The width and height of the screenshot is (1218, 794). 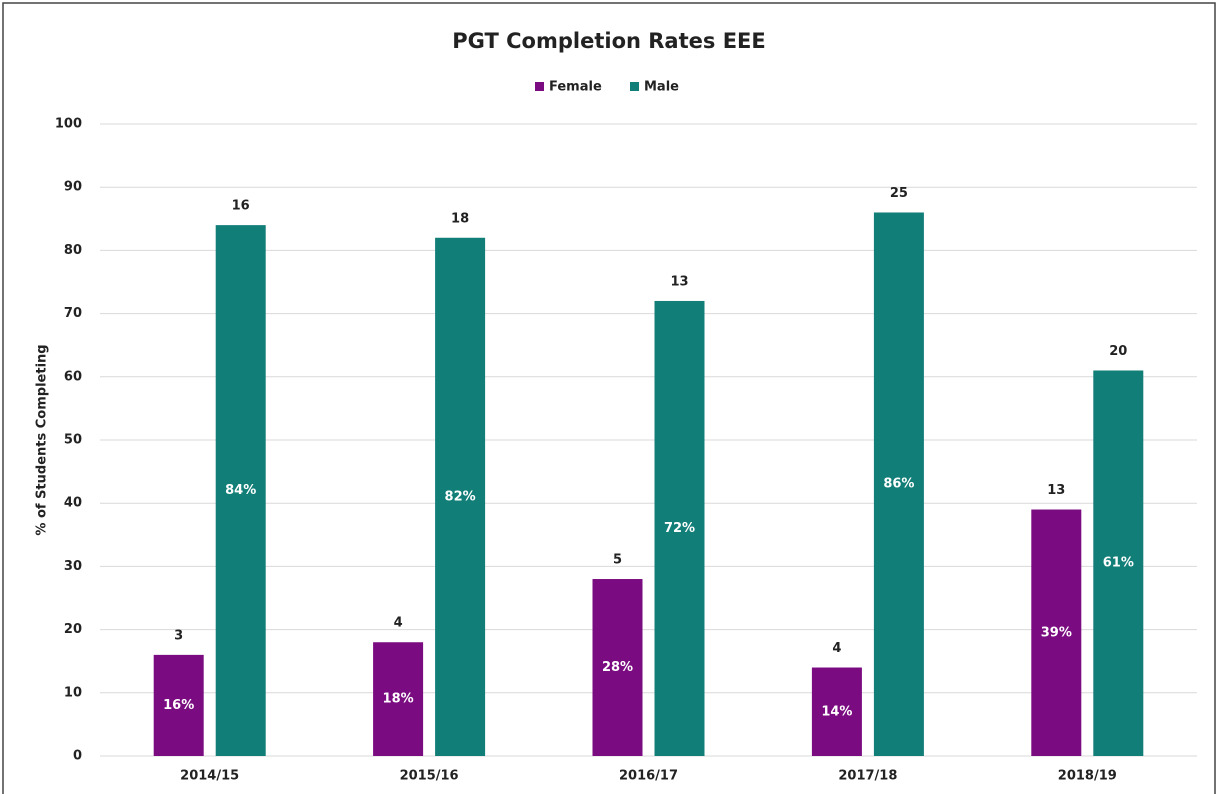 What do you see at coordinates (73, 187) in the screenshot?
I see `y-tick-label: 90` at bounding box center [73, 187].